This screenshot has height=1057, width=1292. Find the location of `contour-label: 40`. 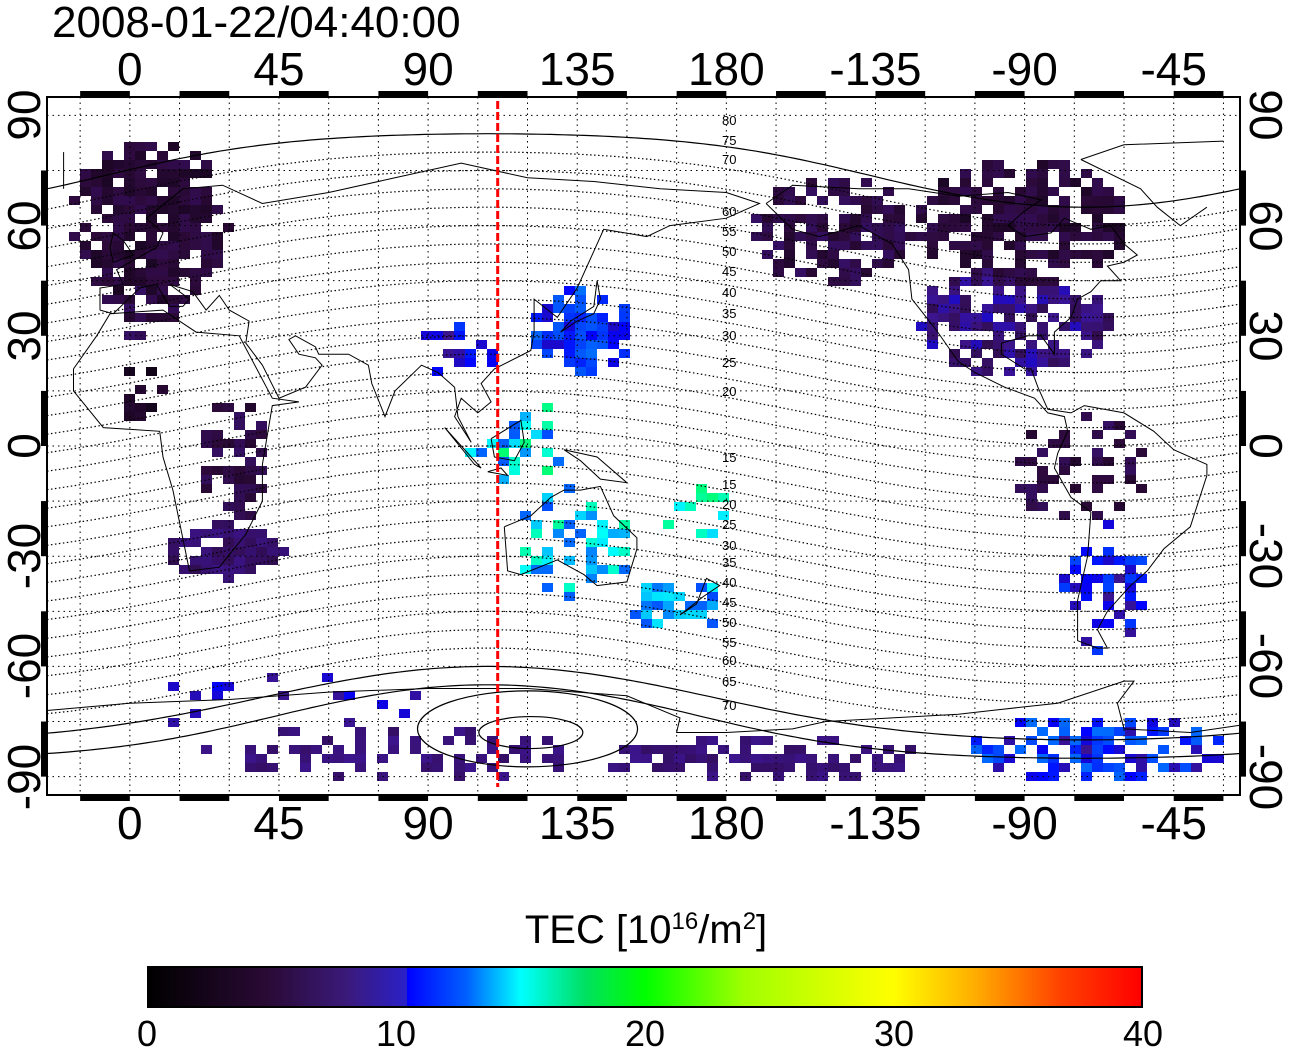

contour-label: 40 is located at coordinates (729, 582).